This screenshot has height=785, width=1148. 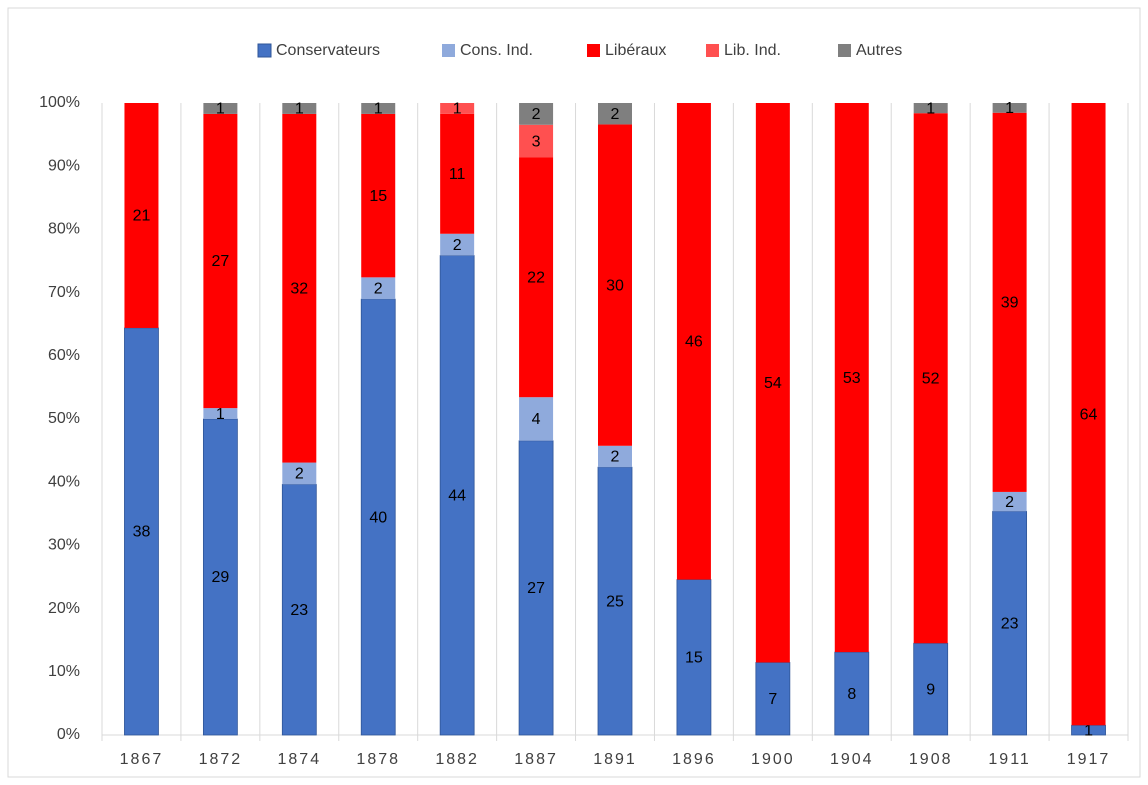 I want to click on x-tick-label: 1872, so click(x=221, y=759).